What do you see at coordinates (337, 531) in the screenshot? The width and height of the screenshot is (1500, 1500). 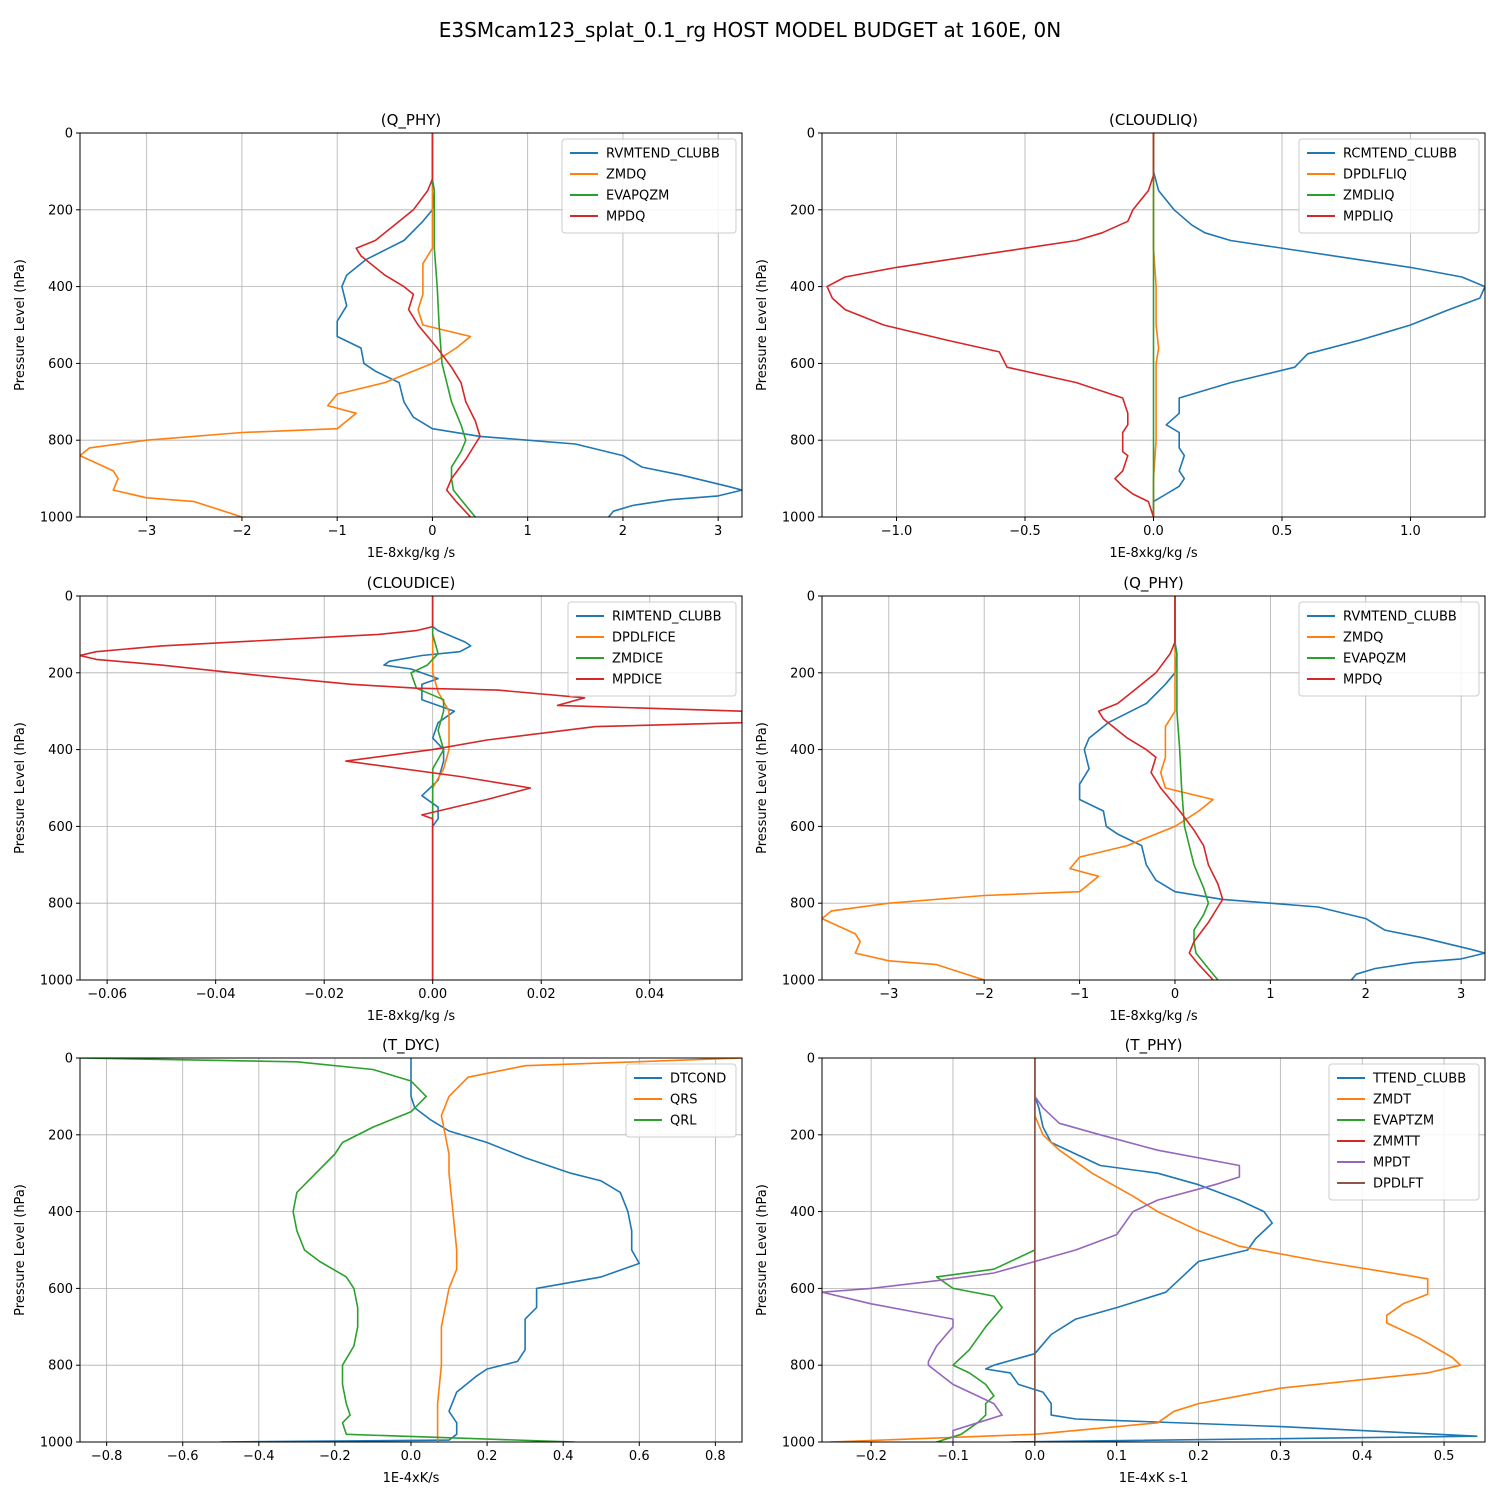 I see `x-tick-label: −1` at bounding box center [337, 531].